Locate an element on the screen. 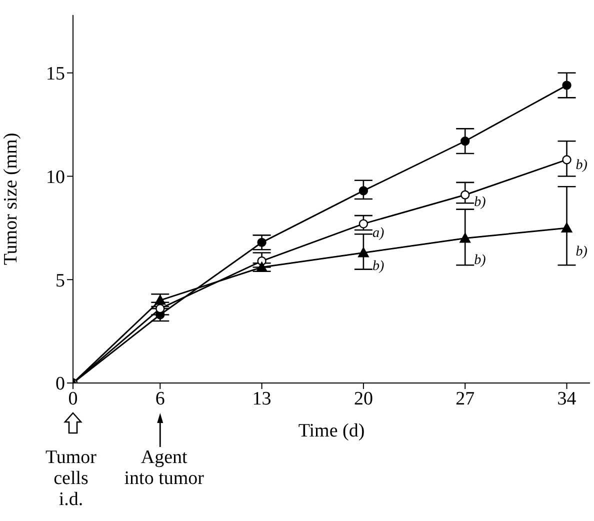  y-tick-label: 15 is located at coordinates (55, 74).